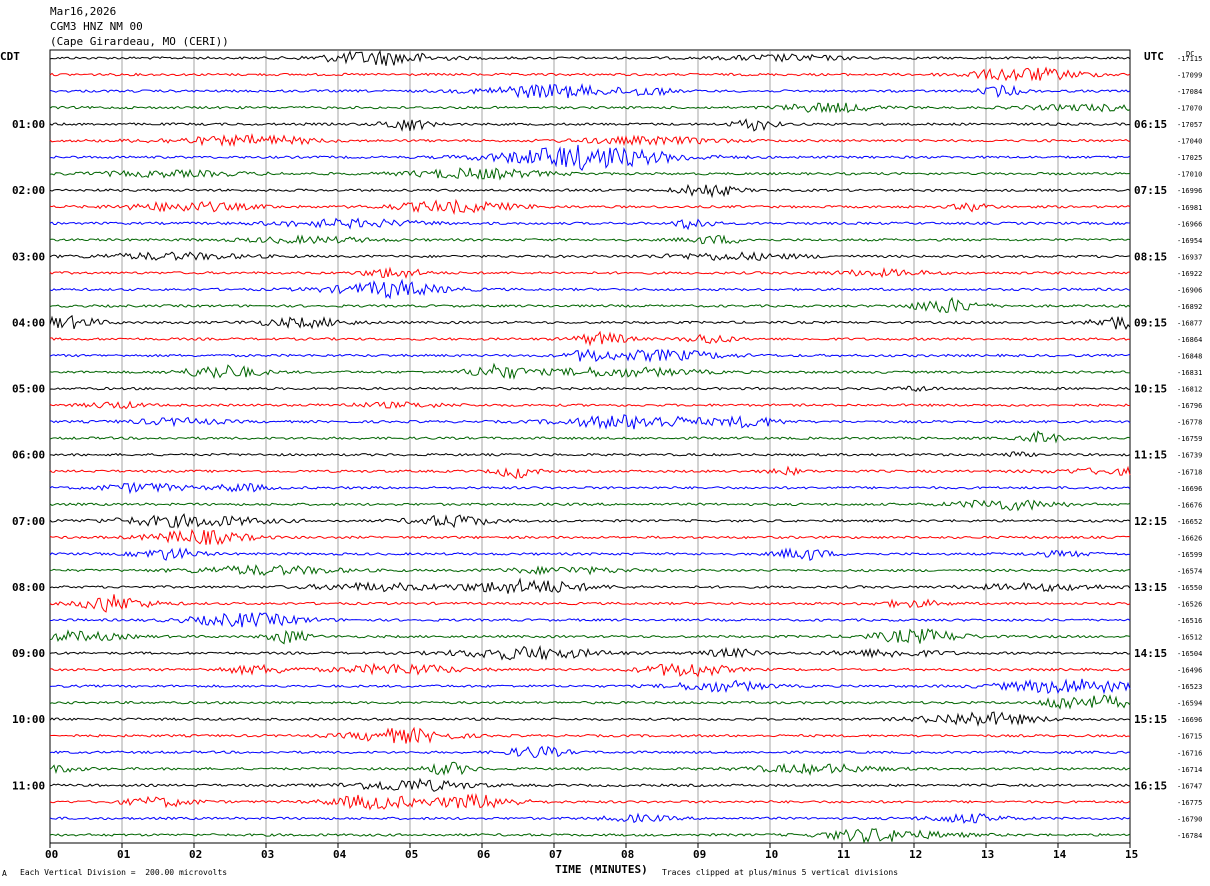 The image size is (1210, 886). Describe the element at coordinates (1189, 373) in the screenshot. I see `dc-offset-label: -16831` at that location.